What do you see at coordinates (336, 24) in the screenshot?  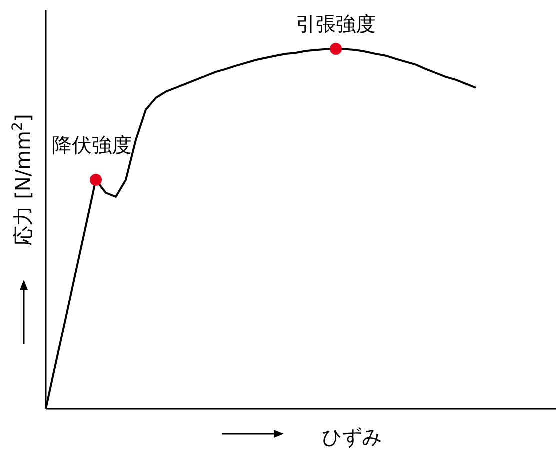 I see `text: 引張強度` at bounding box center [336, 24].